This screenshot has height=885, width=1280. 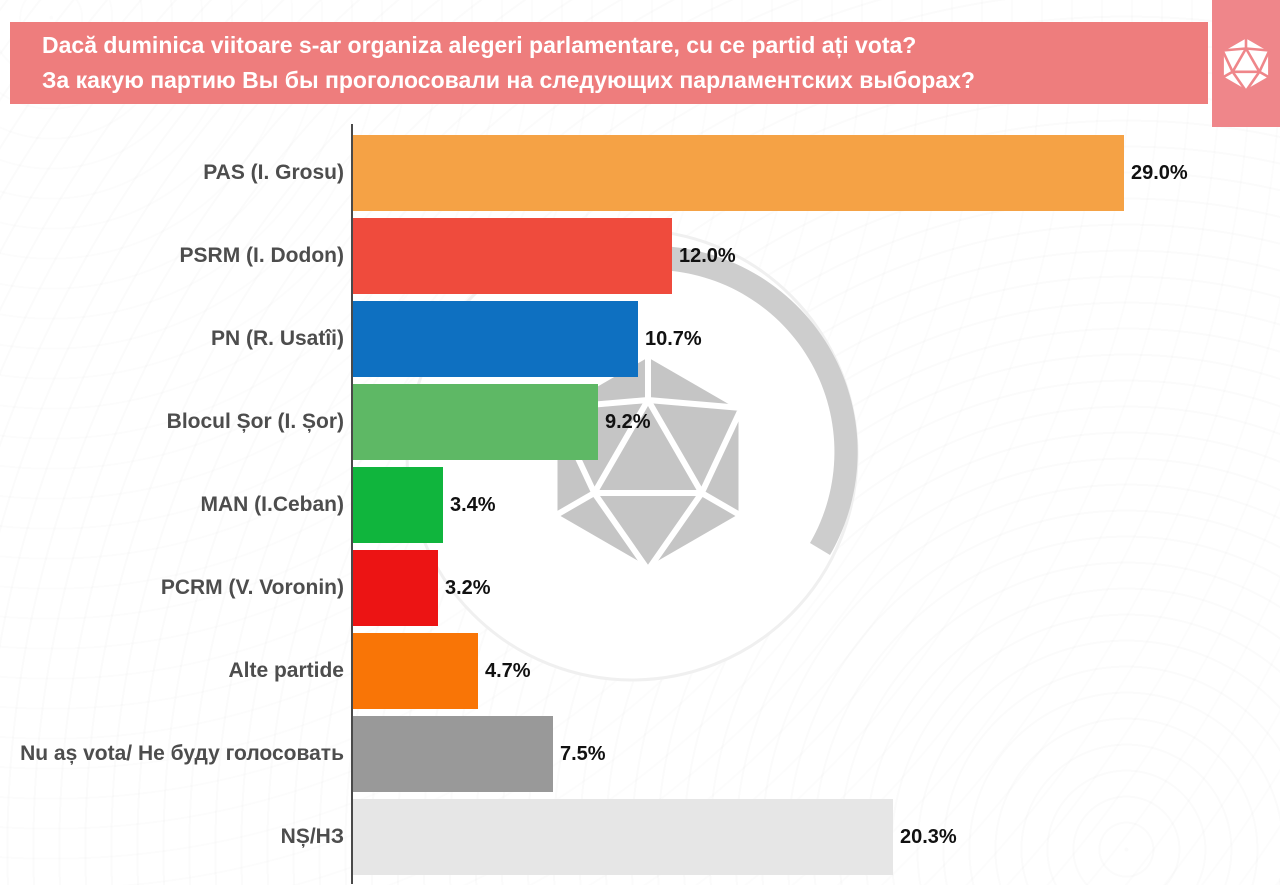 What do you see at coordinates (286, 670) in the screenshot?
I see `category-label: Alte partide` at bounding box center [286, 670].